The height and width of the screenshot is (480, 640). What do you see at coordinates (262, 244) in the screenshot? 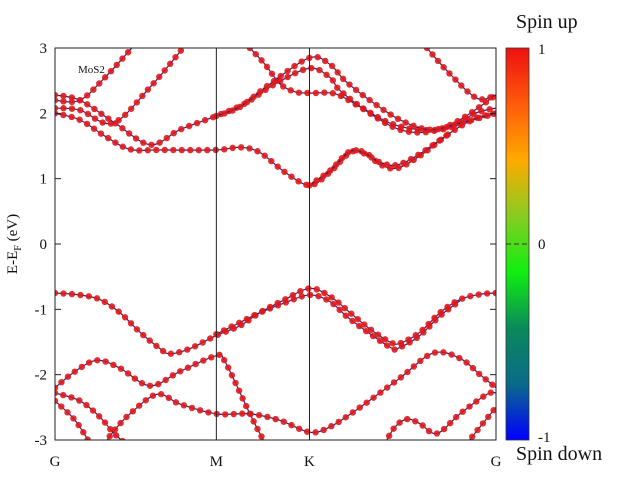
I see `high-symmetry-lines` at bounding box center [262, 244].